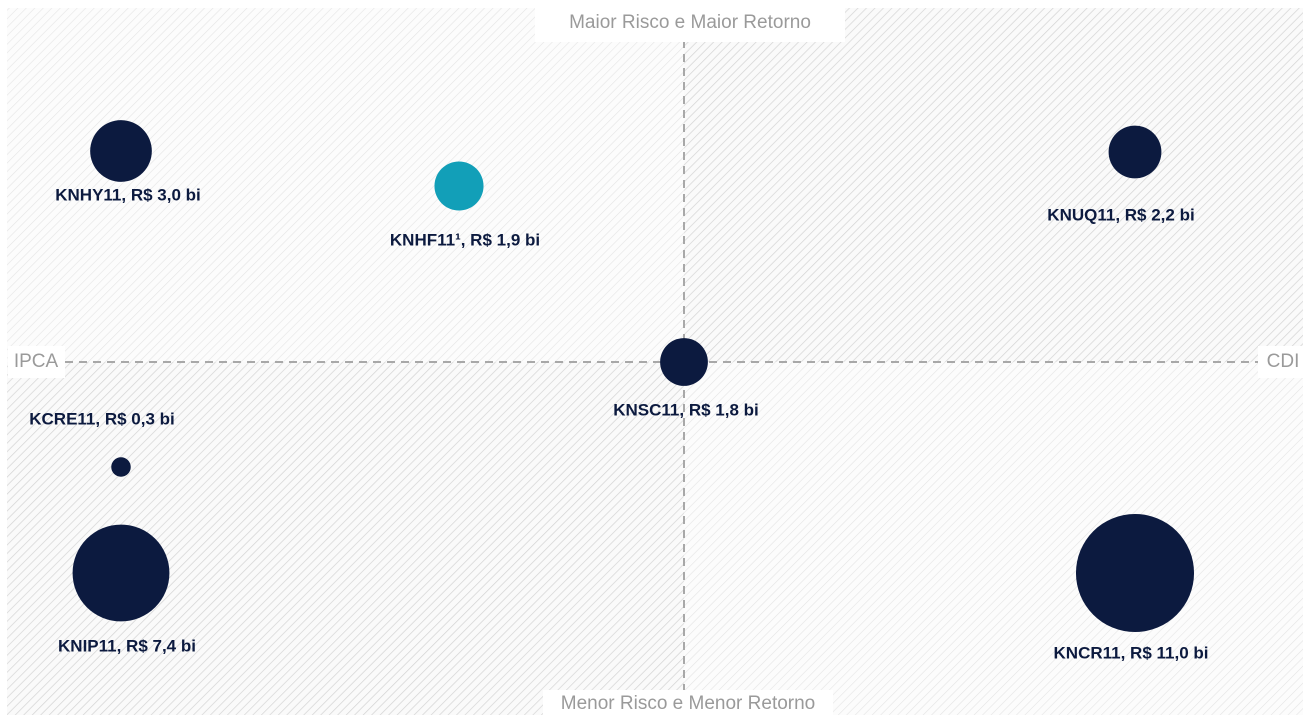 Image resolution: width=1310 pixels, height=715 pixels. I want to click on quadrant-label: CDI, so click(1283, 361).